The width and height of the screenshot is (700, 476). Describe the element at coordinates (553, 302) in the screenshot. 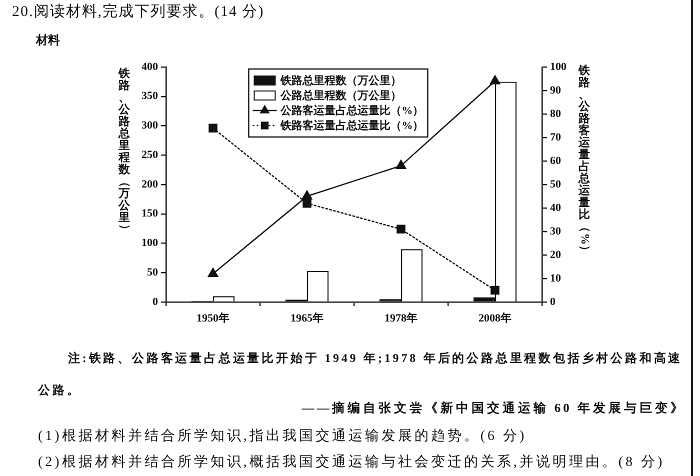

I see `y2-tick-label: 0` at that location.